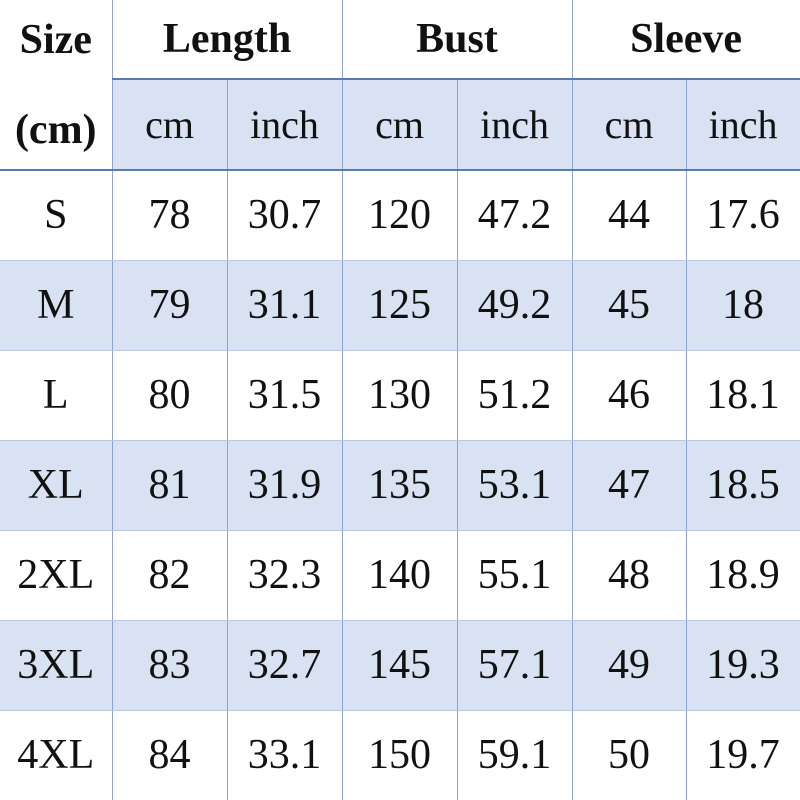 This screenshot has height=800, width=800. I want to click on unit-header-length-inch: inch, so click(284, 125).